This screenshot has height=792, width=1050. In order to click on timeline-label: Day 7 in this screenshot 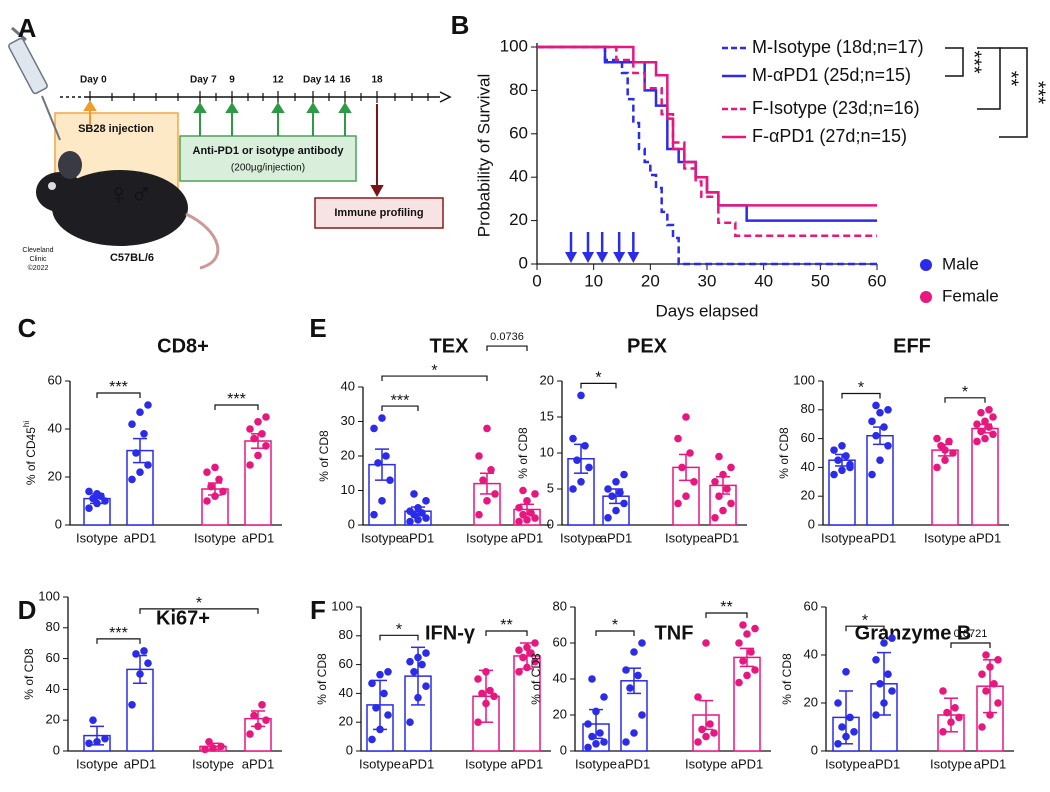, I will do `click(203, 80)`.